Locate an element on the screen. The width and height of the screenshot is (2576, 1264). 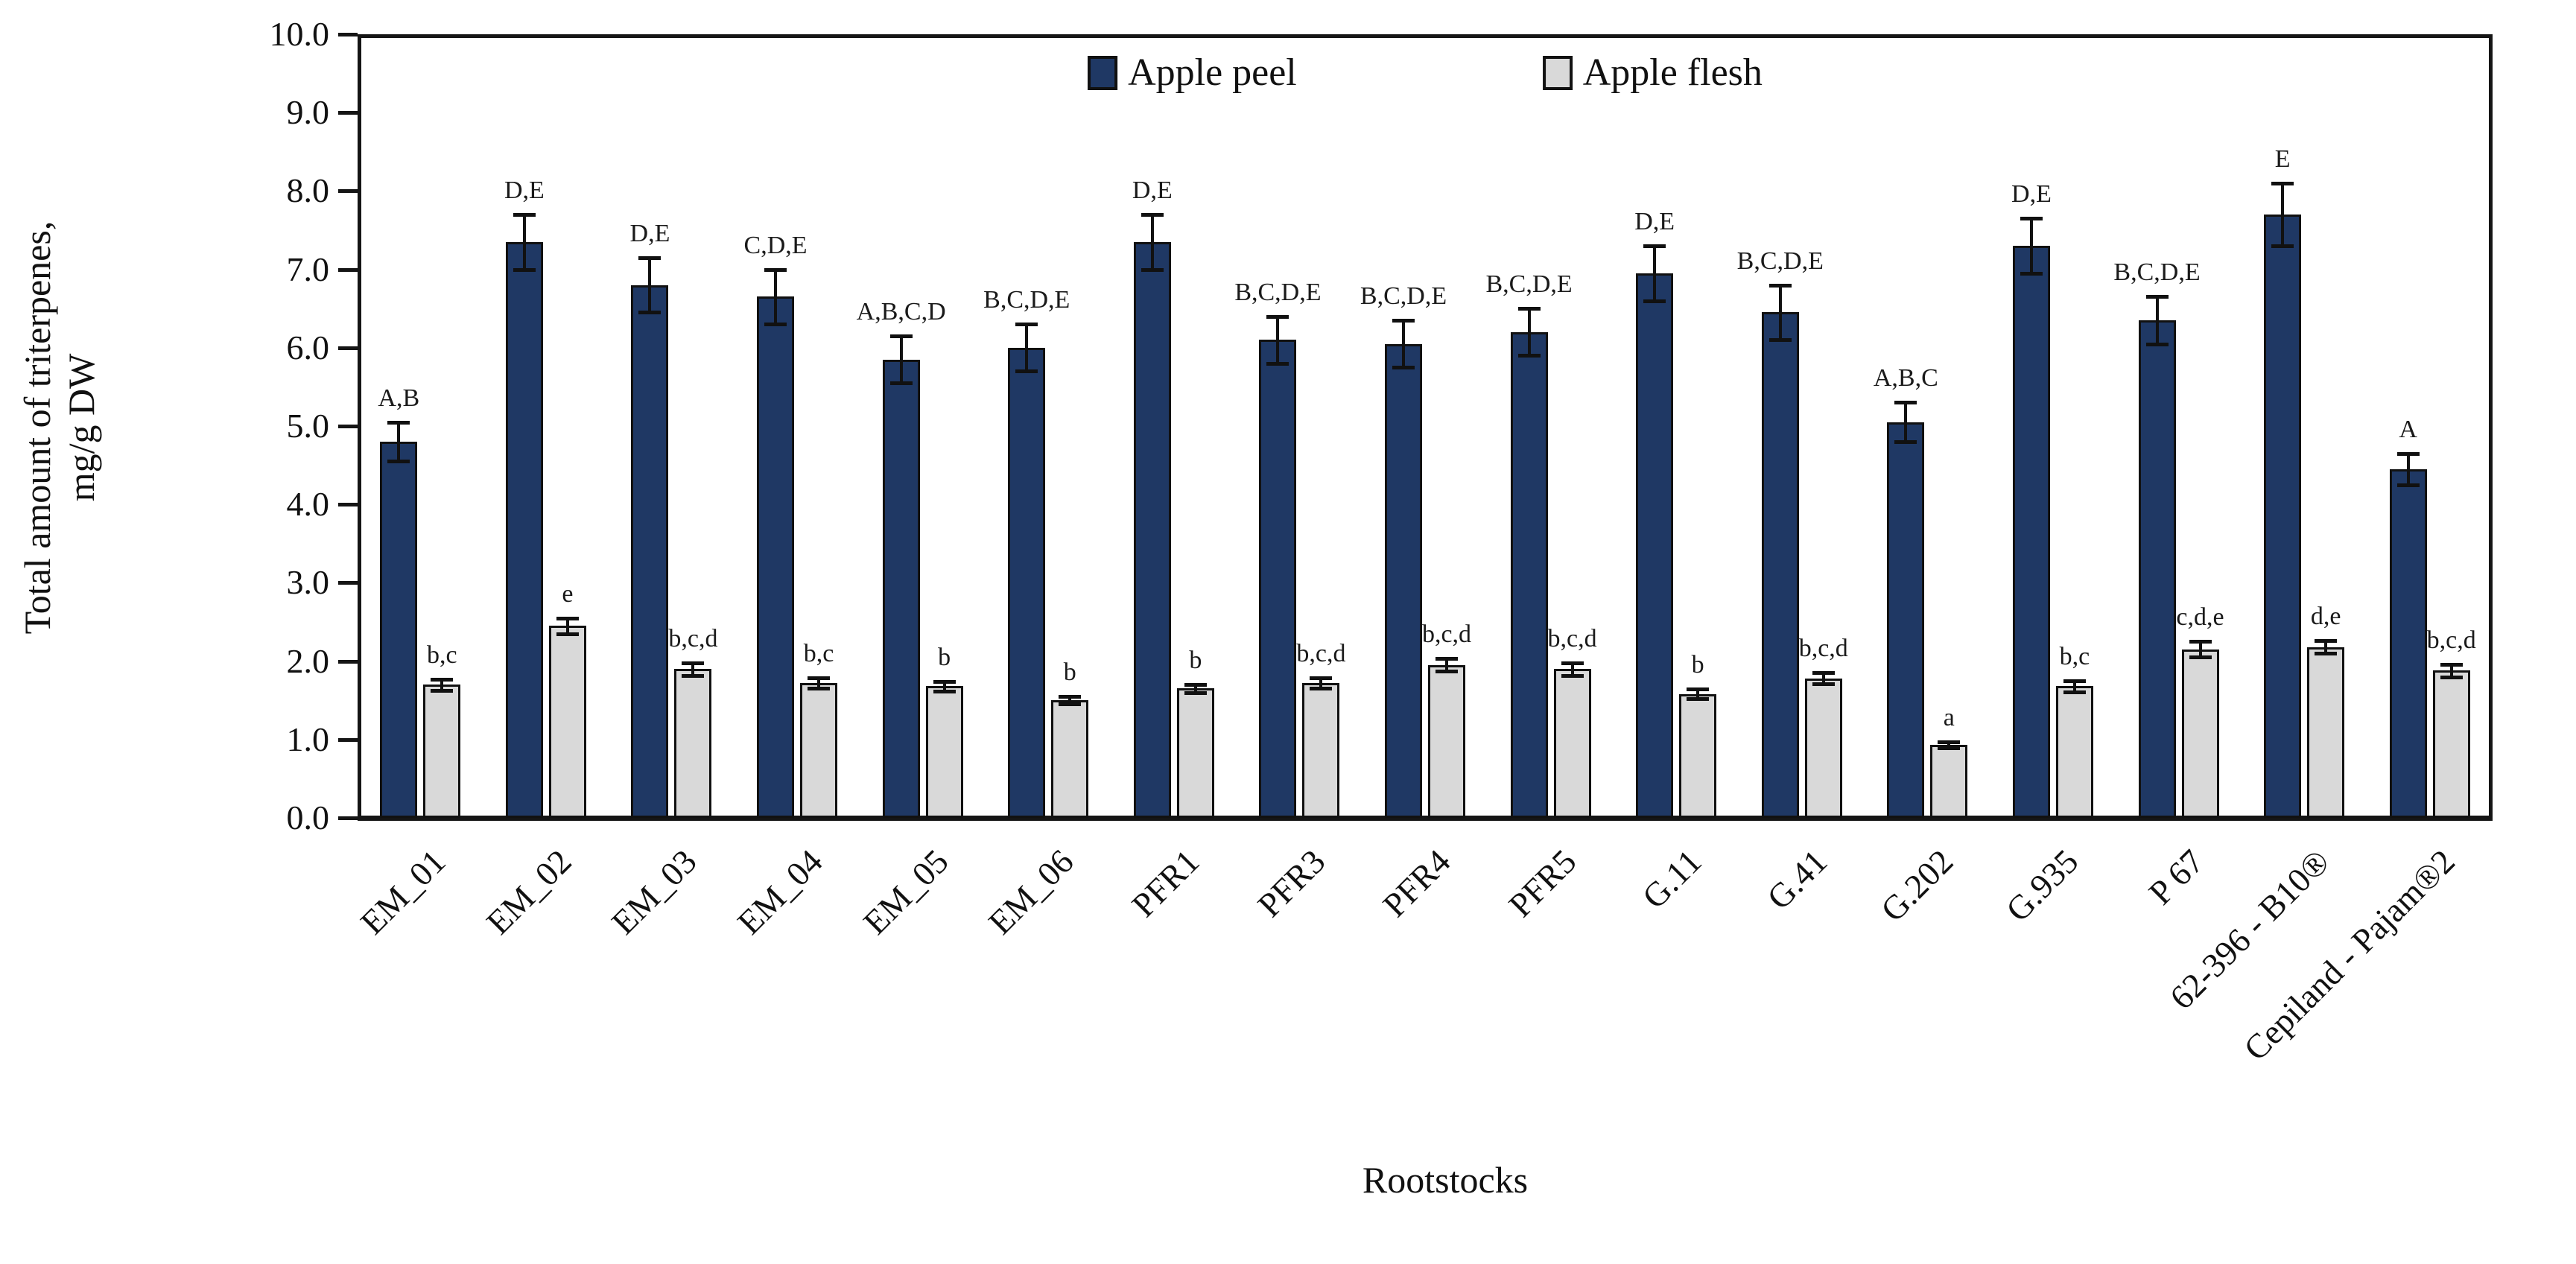
legend-item-apple-flesh: Apple flesh is located at coordinates (1652, 73).